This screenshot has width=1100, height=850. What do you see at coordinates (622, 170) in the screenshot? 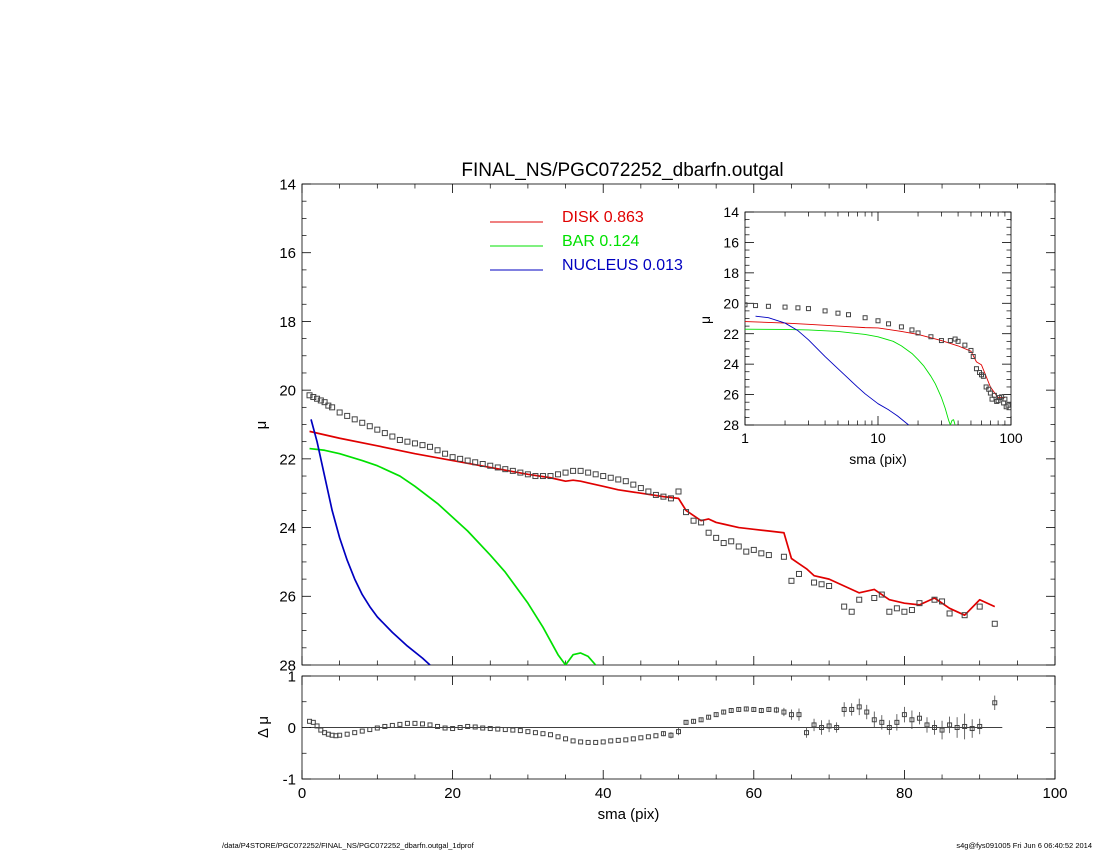
I see `chart-title: FINAL_NS/PGC072252_dbarfn.outgal` at bounding box center [622, 170].